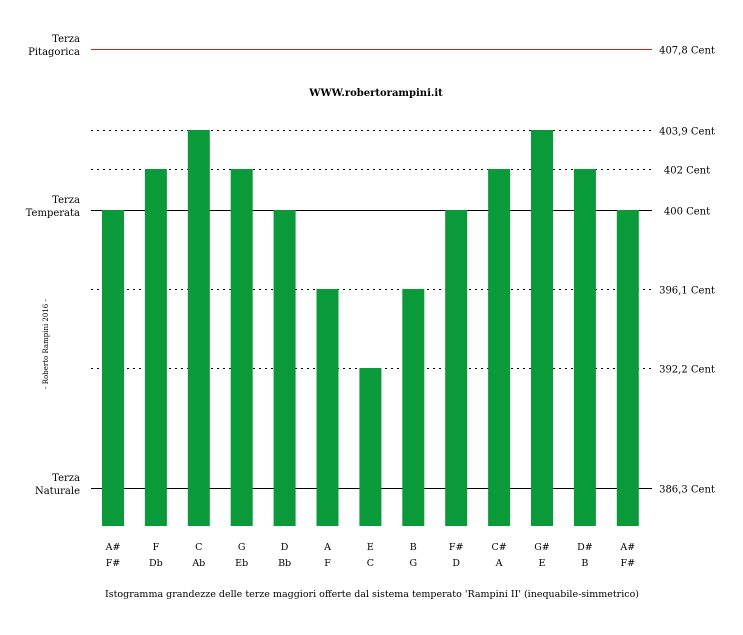 This screenshot has height=635, width=743. What do you see at coordinates (198, 547) in the screenshot?
I see `category-top-label: C` at bounding box center [198, 547].